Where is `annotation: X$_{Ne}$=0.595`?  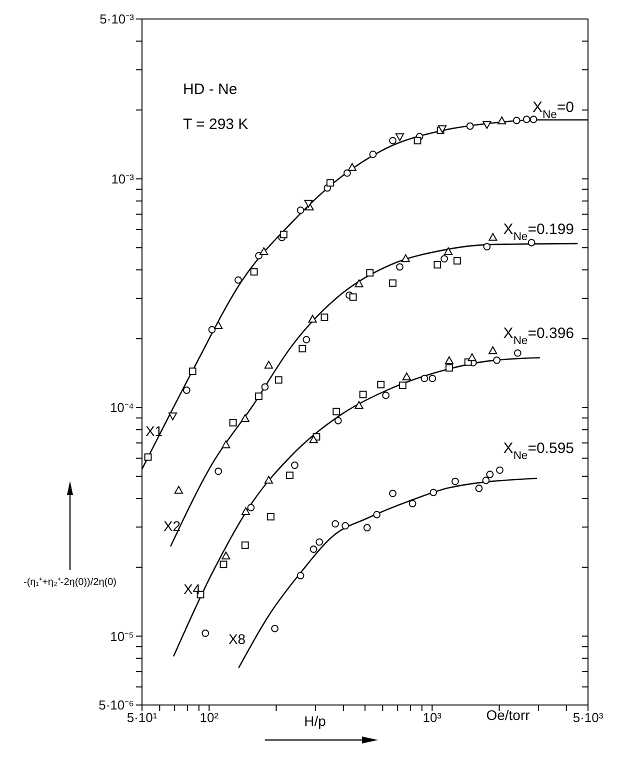 annotation: X$_{Ne}$=0.595 is located at coordinates (538, 451).